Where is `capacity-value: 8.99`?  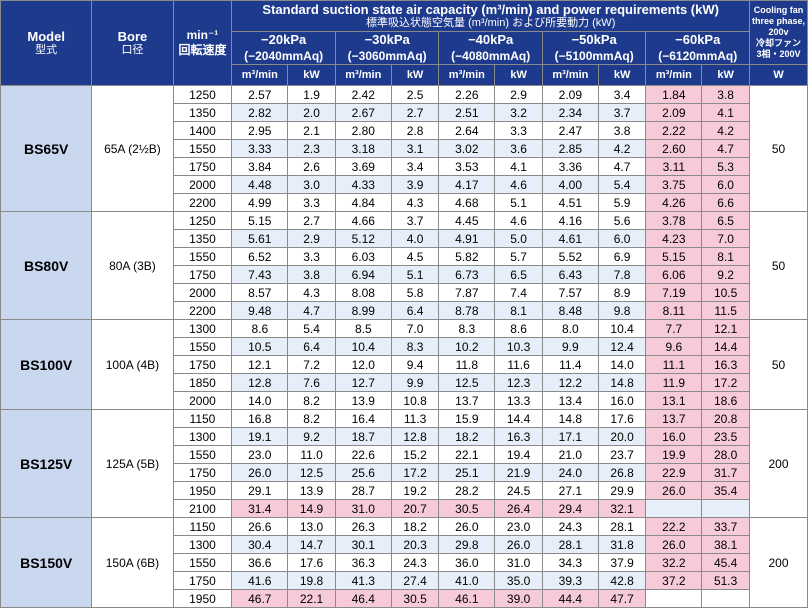 capacity-value: 8.99 is located at coordinates (363, 310).